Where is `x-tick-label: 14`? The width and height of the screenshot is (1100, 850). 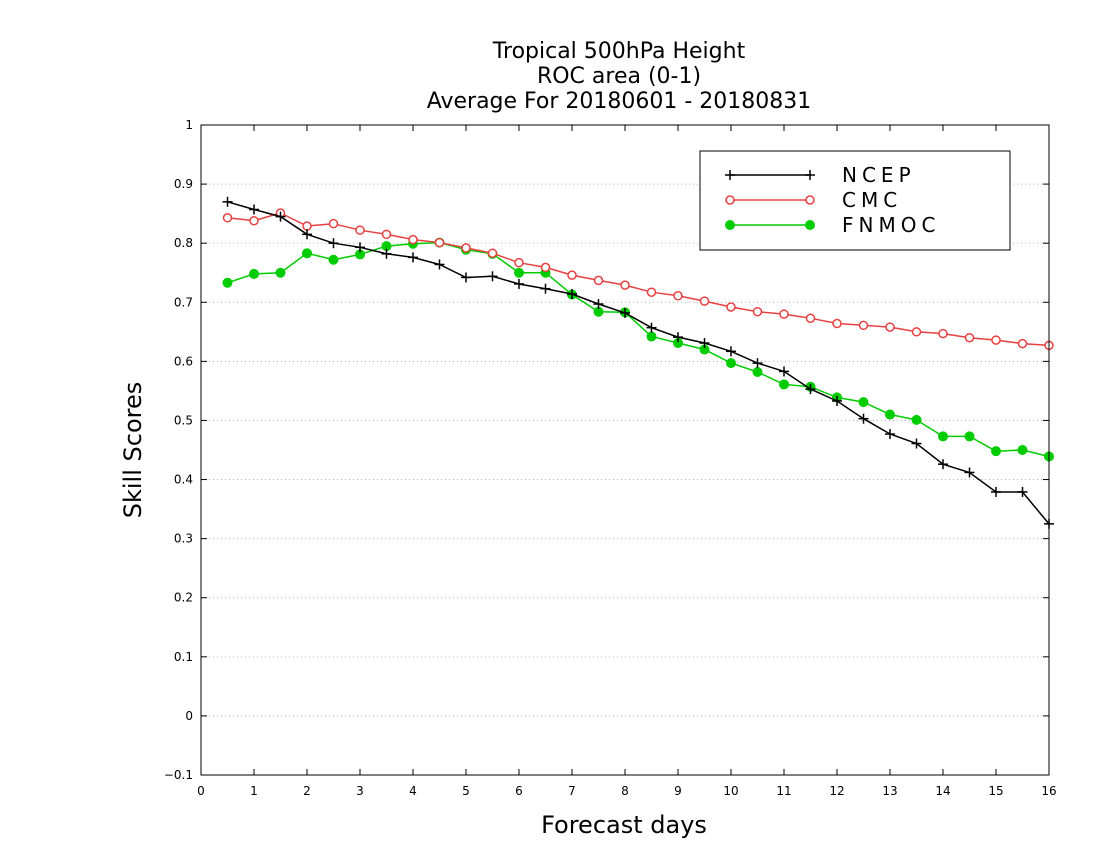
x-tick-label: 14 is located at coordinates (942, 791).